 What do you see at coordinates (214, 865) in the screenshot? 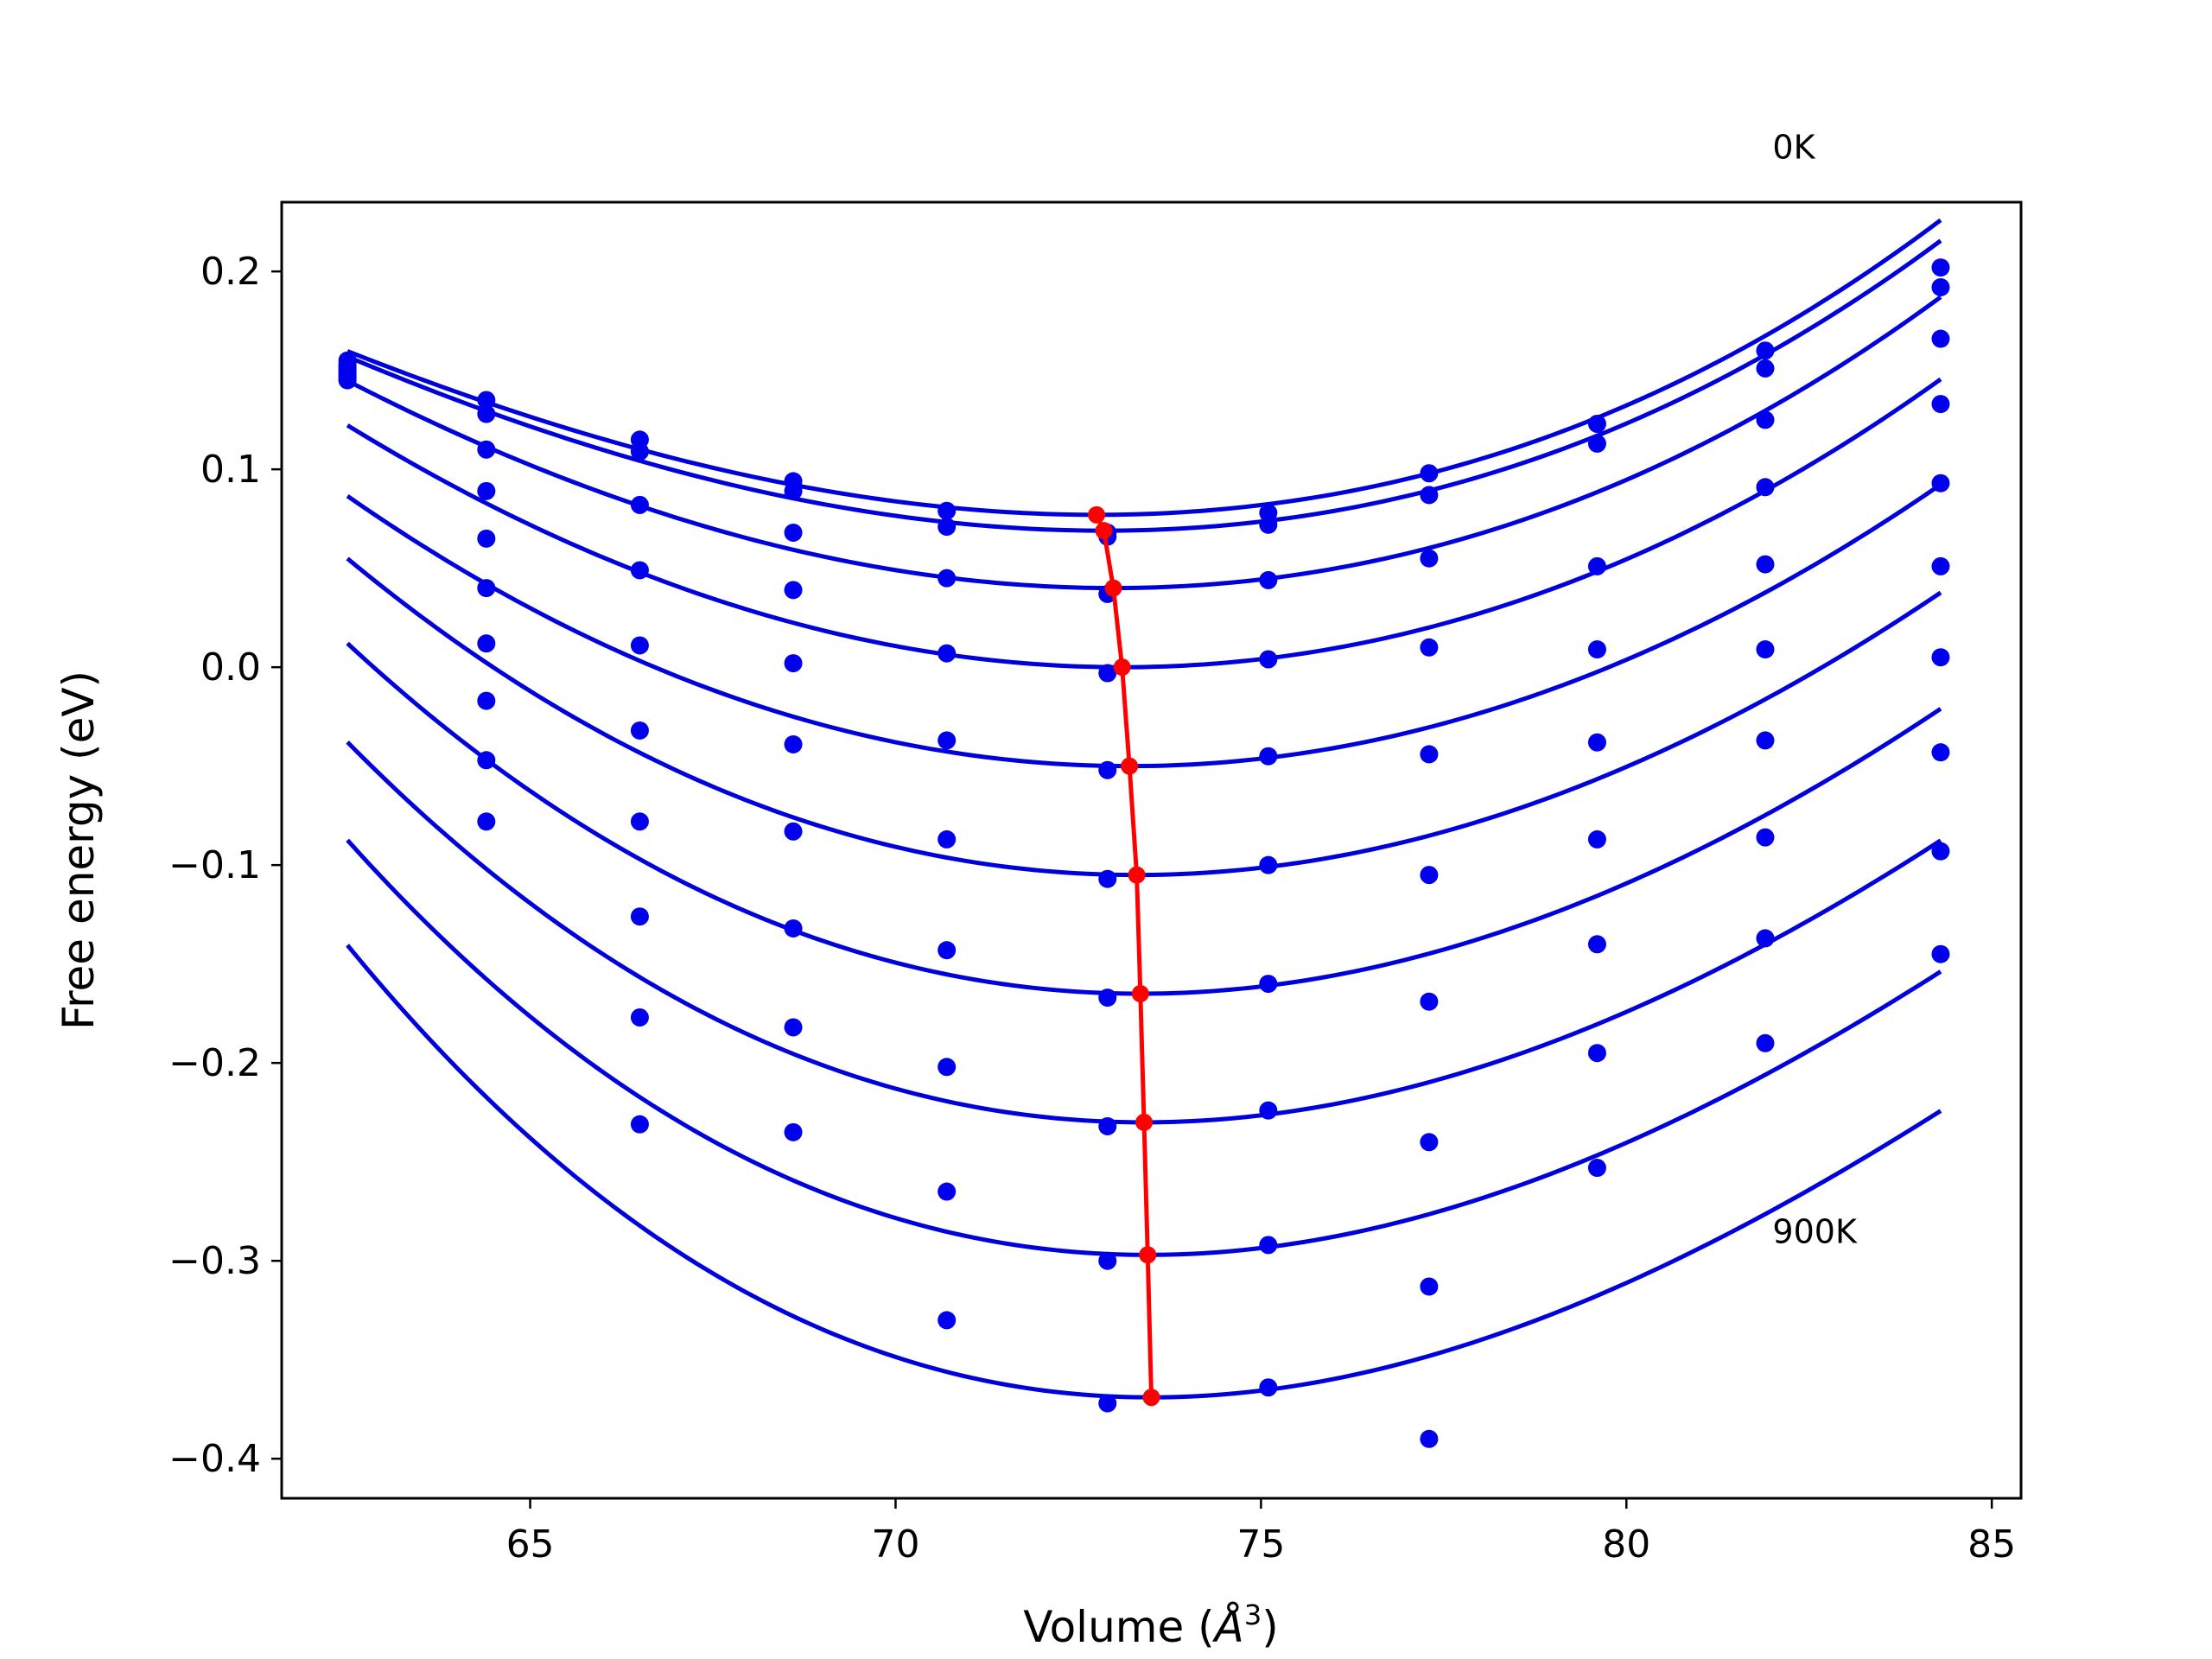
I see `y-tick-label-3: −0.1` at bounding box center [214, 865].